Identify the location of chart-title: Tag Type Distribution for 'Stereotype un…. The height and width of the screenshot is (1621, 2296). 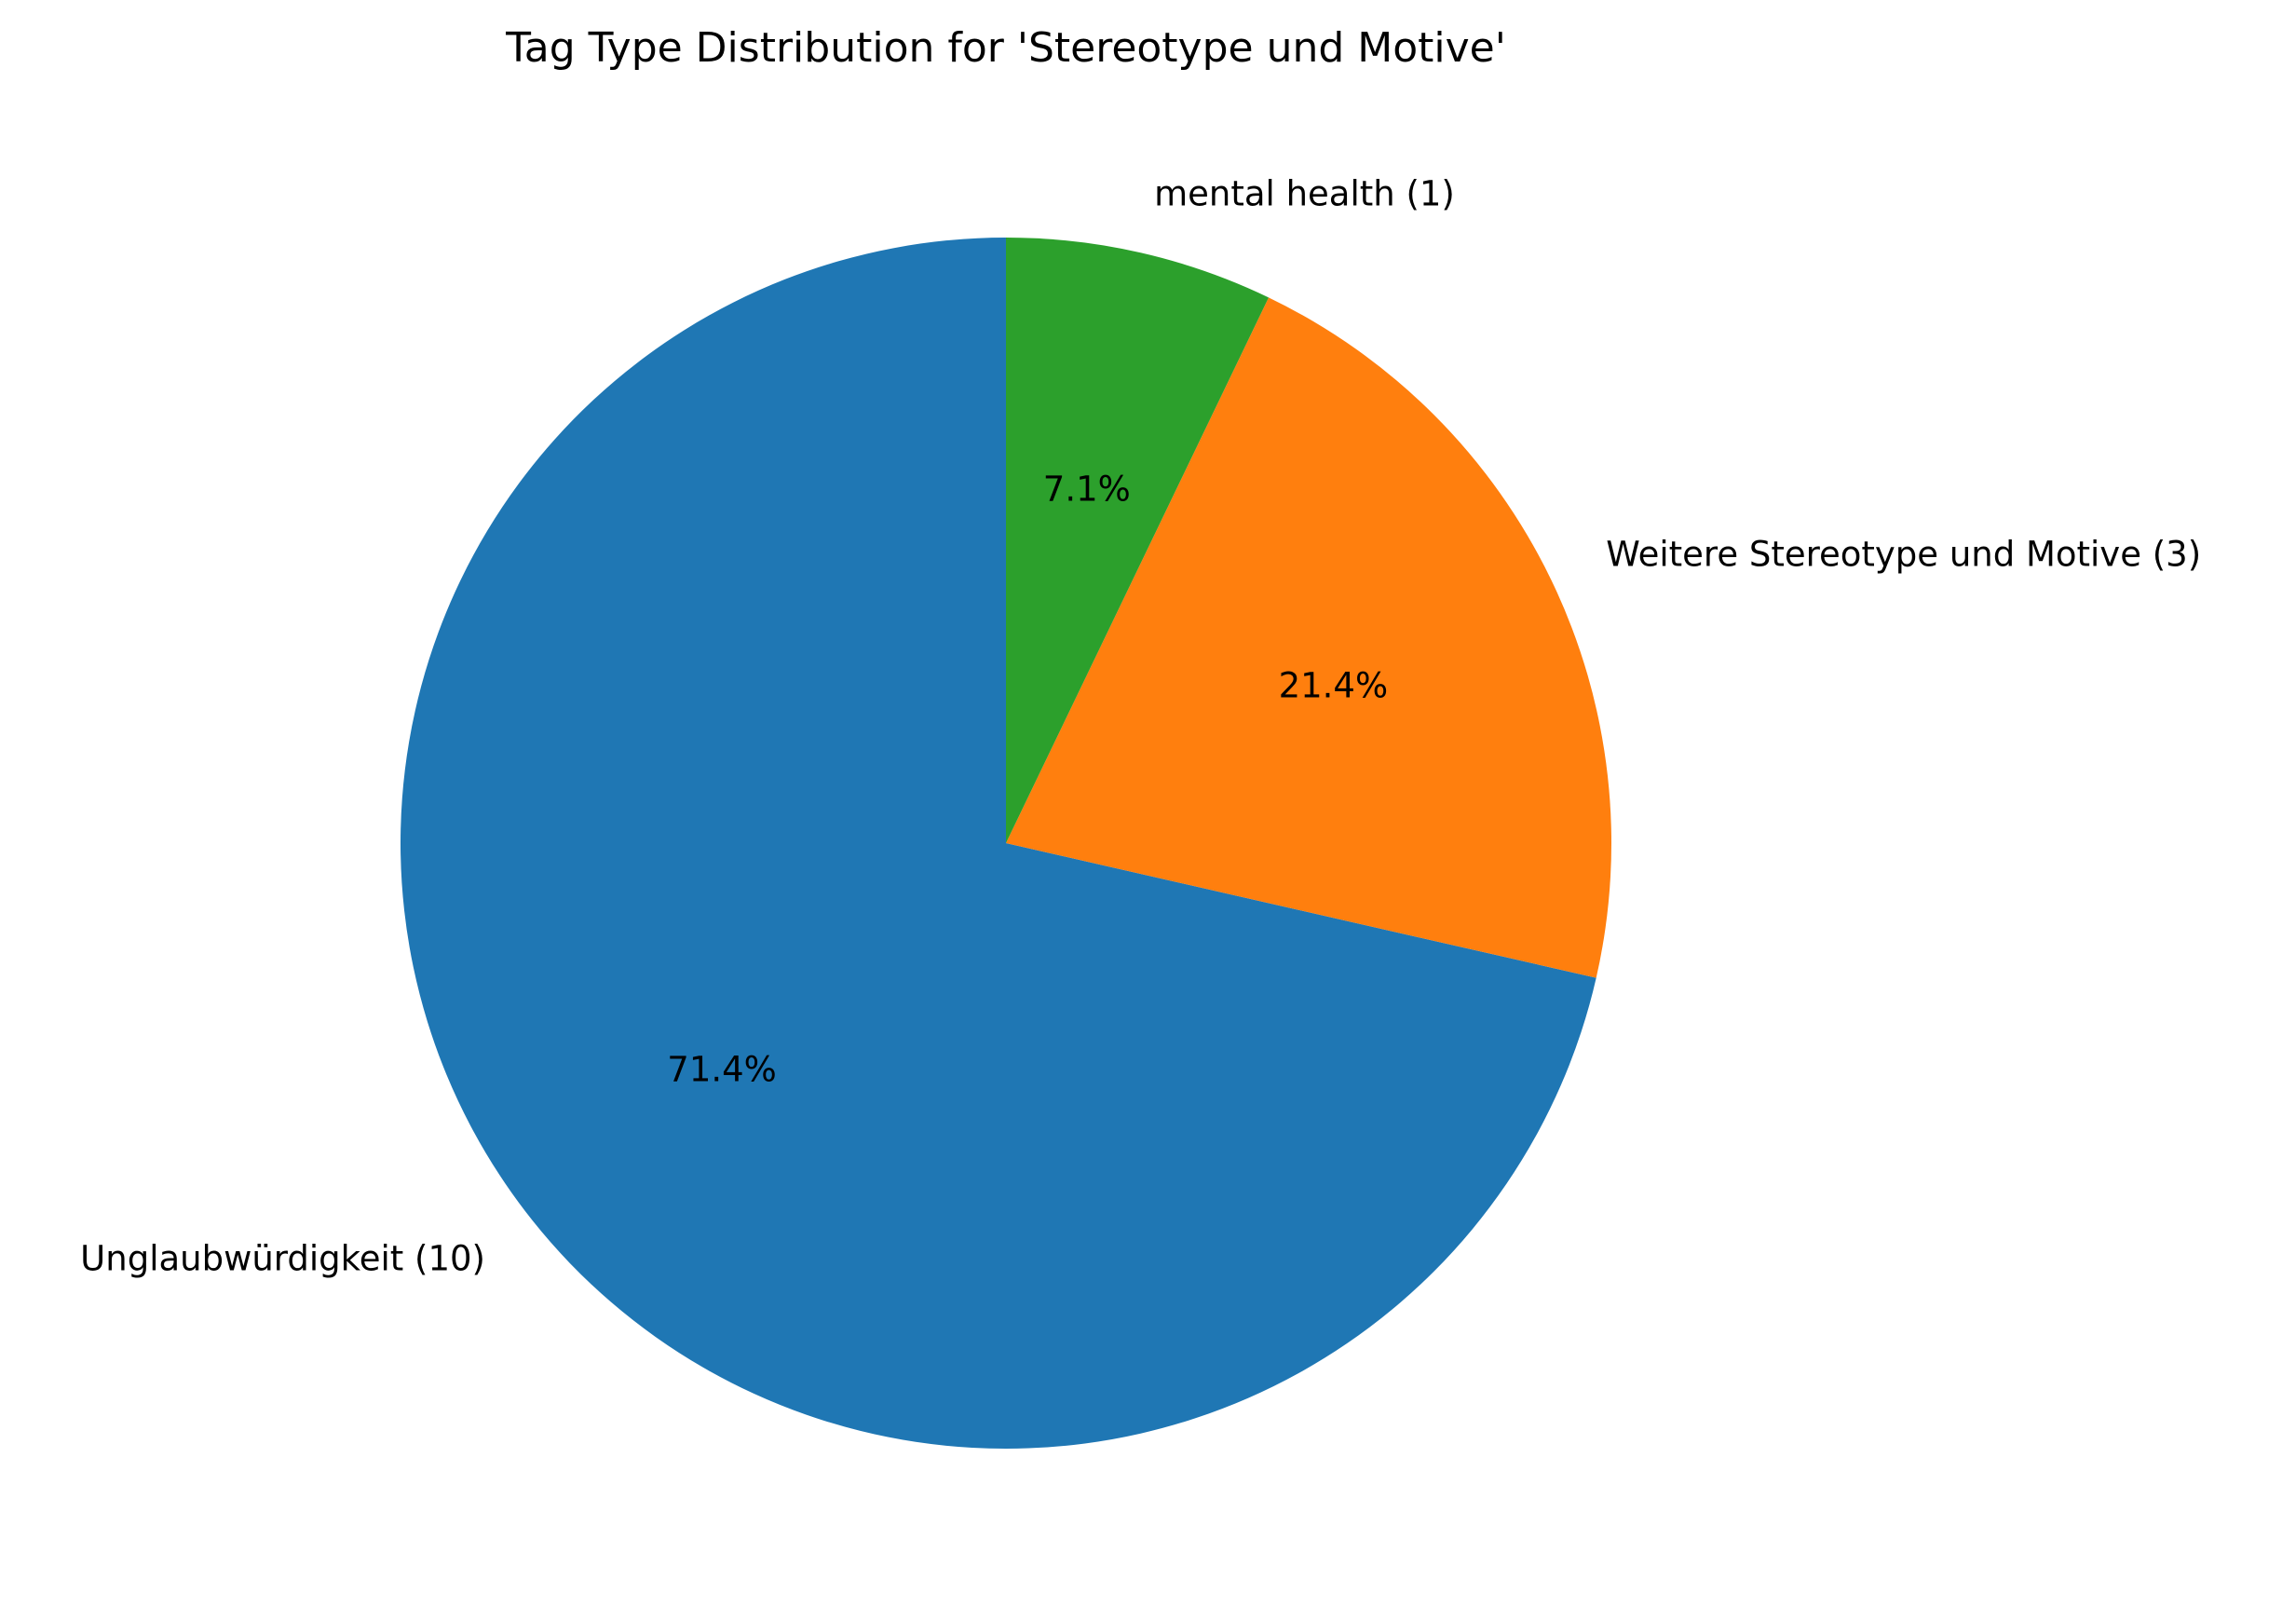
(1005, 48).